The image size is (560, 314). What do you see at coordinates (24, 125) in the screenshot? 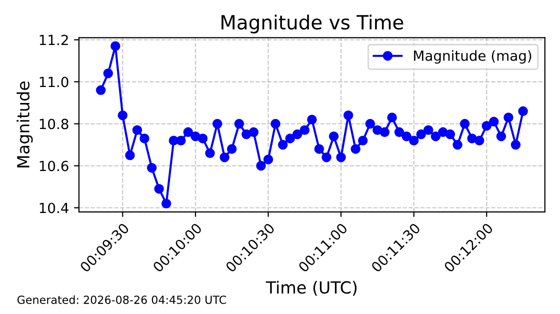
I see `y-axis-title: Magnitude` at bounding box center [24, 125].